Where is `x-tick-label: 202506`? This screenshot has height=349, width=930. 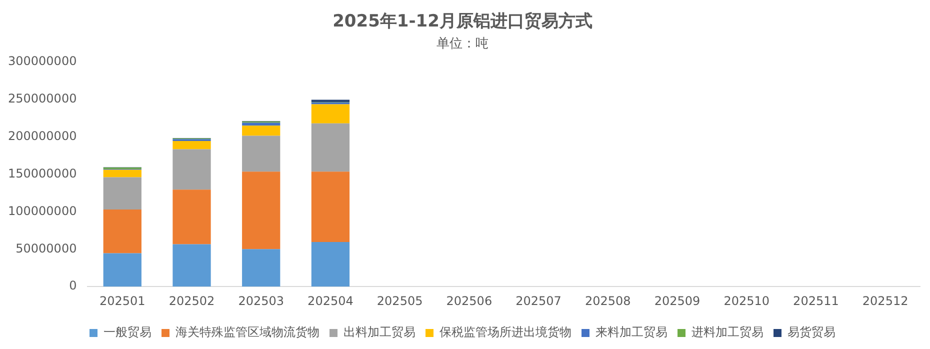 x-tick-label: 202506 is located at coordinates (469, 301).